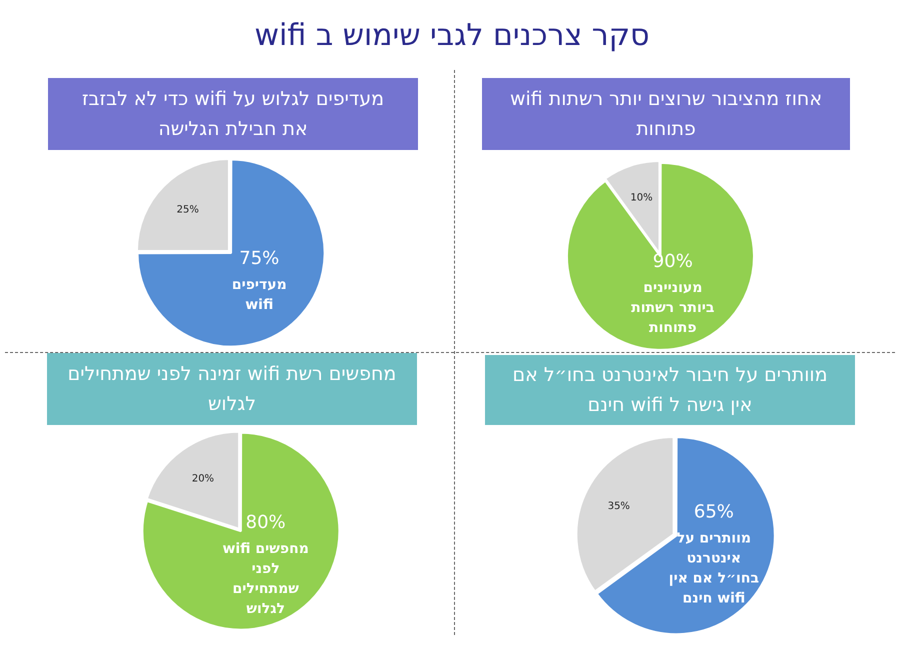  I want to click on data-label: 75%, so click(259, 258).